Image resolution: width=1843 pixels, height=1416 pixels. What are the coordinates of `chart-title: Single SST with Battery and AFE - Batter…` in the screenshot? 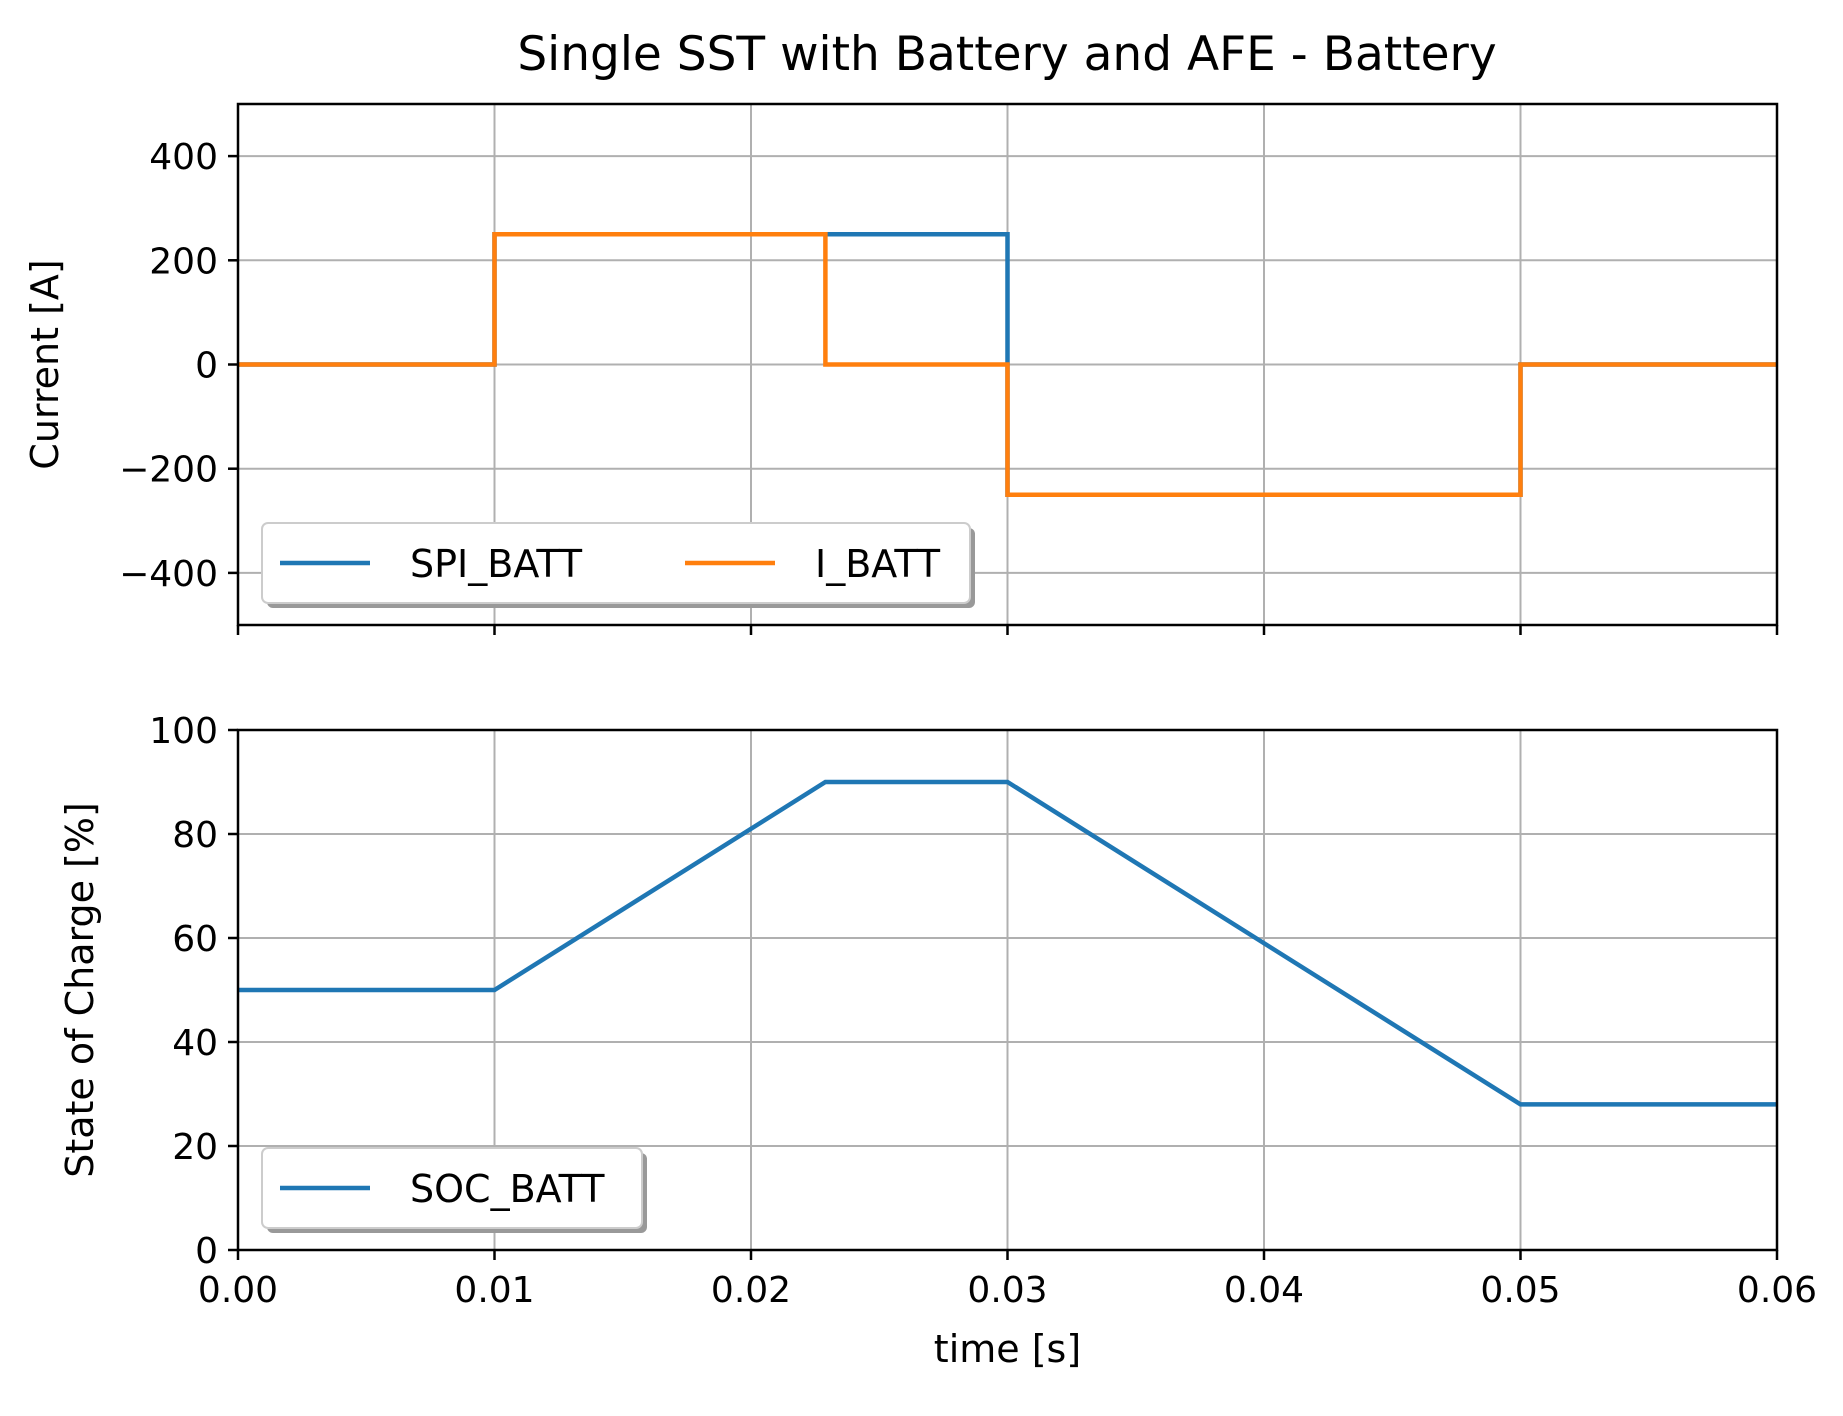 It's located at (1006, 54).